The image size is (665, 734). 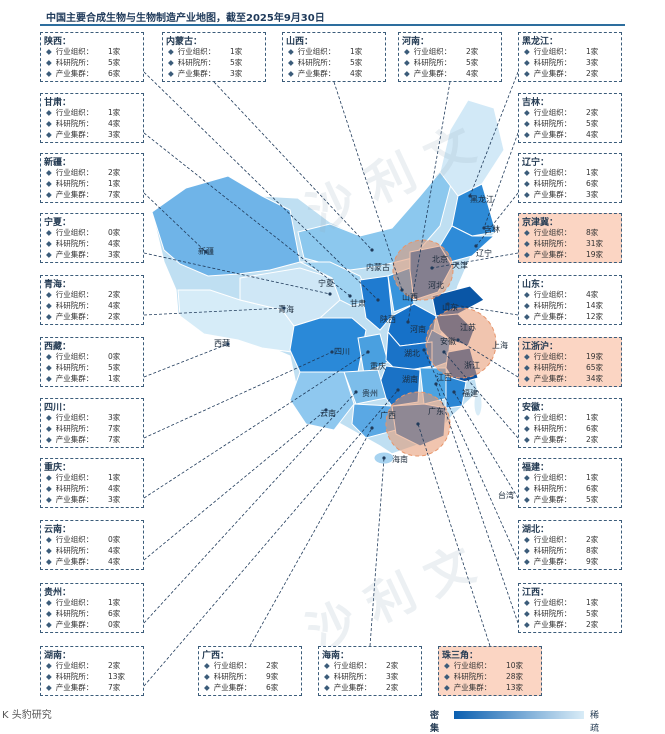 I want to click on map-region-label: 陕西, so click(x=388, y=319).